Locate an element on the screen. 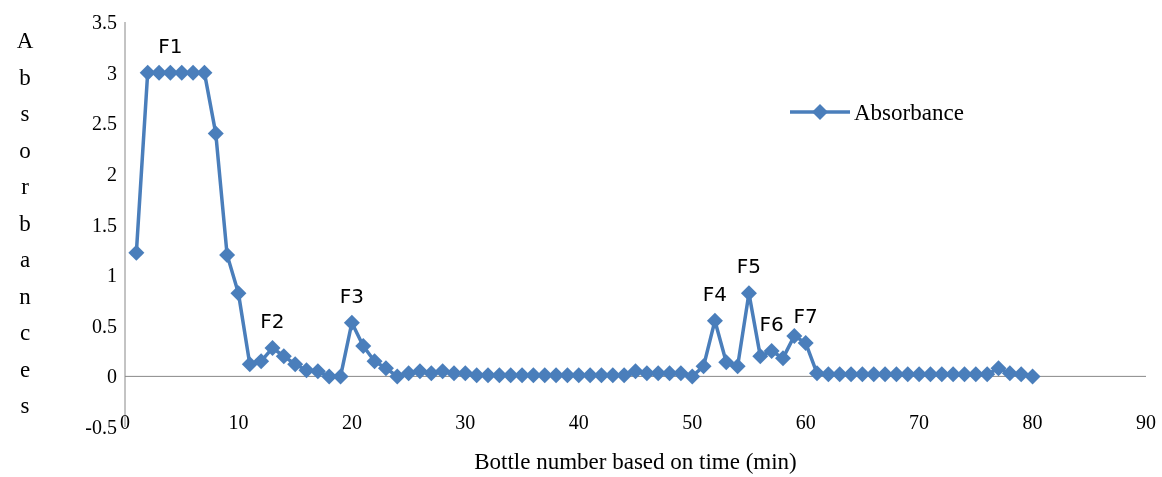 This screenshot has height=477, width=1162. x-tick-label: 70 is located at coordinates (919, 422).